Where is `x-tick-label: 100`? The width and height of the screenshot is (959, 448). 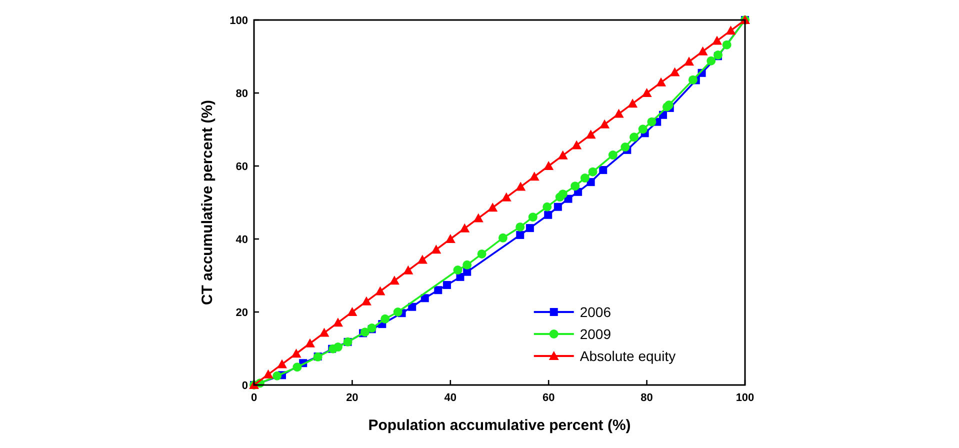 x-tick-label: 100 is located at coordinates (745, 398).